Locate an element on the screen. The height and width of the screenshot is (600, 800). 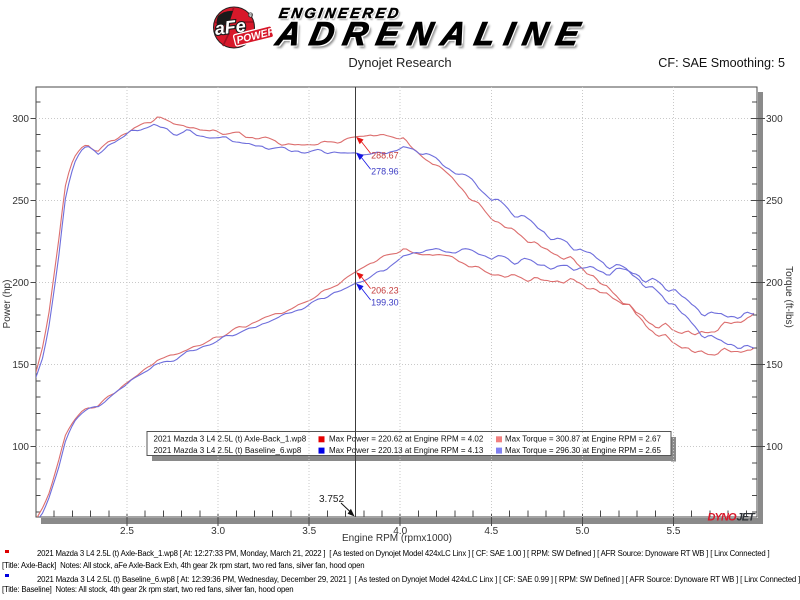
svg-text:Max Torque = 296.30 at Engine: Max Torque = 296.30 at Engine RPM = 2.65 is located at coordinates (583, 450).